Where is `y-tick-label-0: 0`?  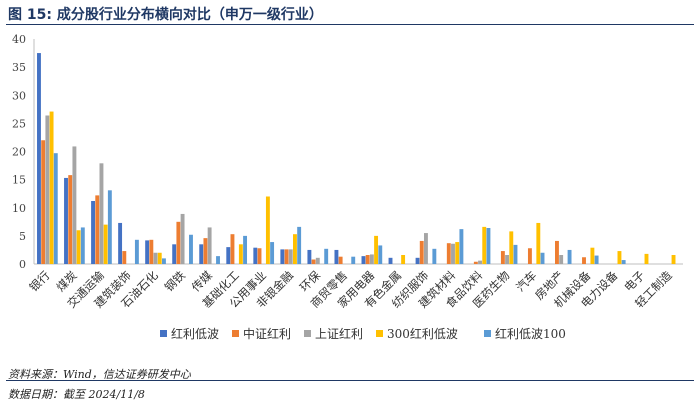 y-tick-label-0: 0 is located at coordinates (22, 264).